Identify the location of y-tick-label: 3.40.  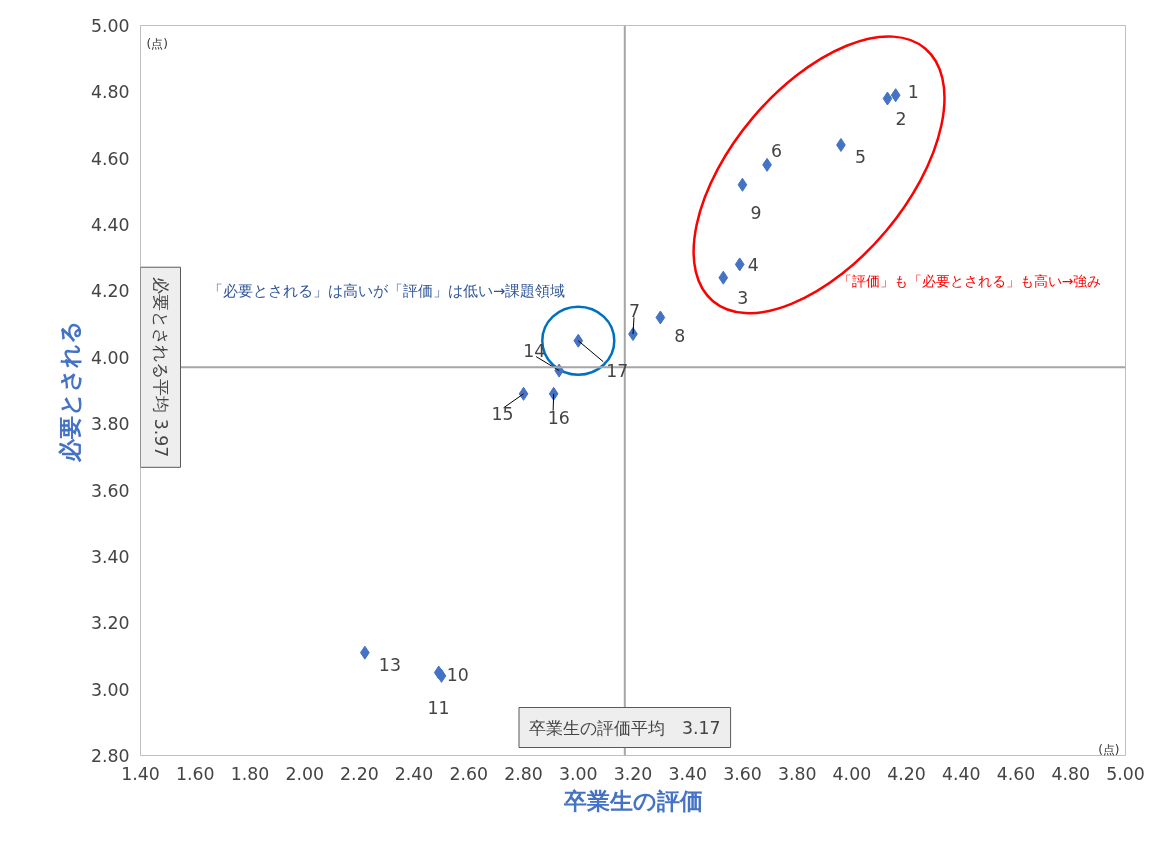
(110, 556).